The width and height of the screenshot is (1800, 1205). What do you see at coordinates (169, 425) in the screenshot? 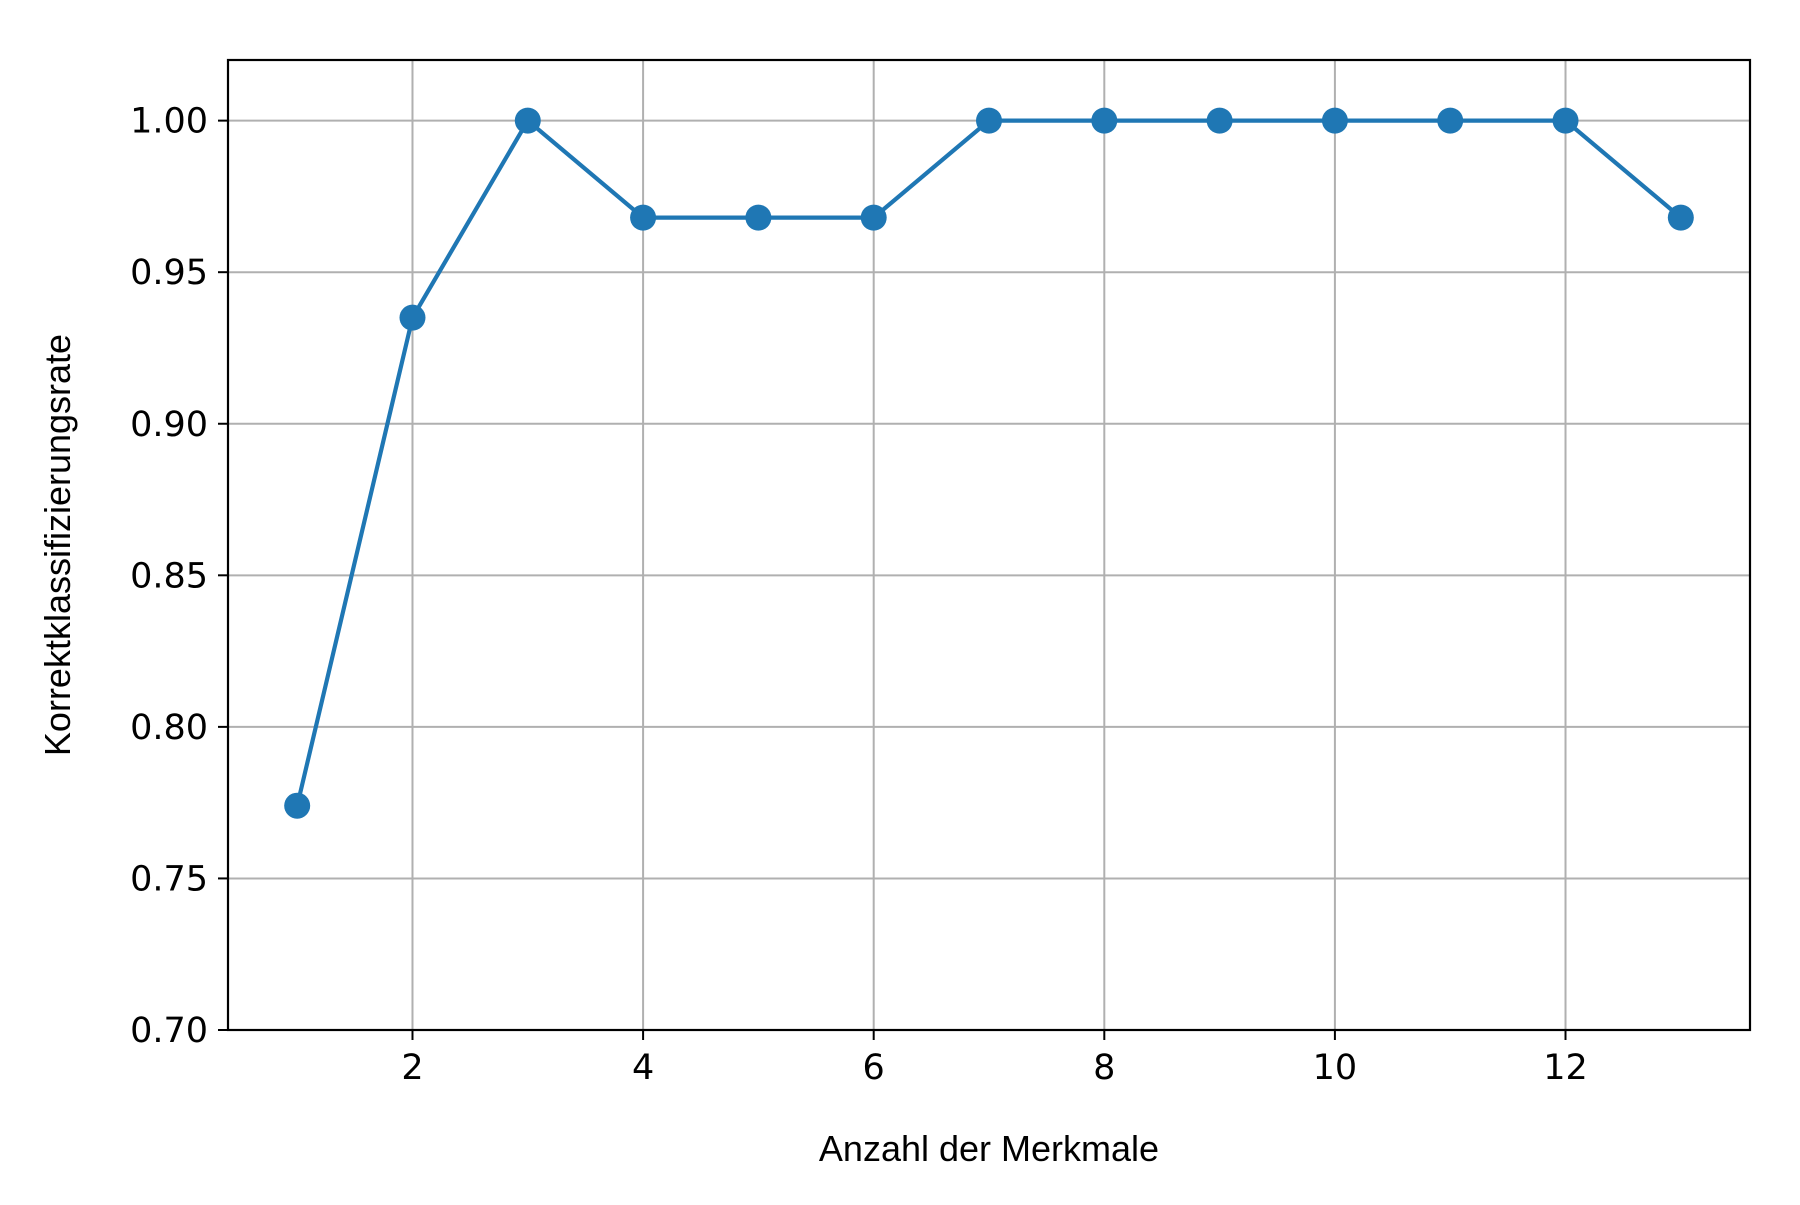
I see `y-tick-label: 0.90` at bounding box center [169, 425].